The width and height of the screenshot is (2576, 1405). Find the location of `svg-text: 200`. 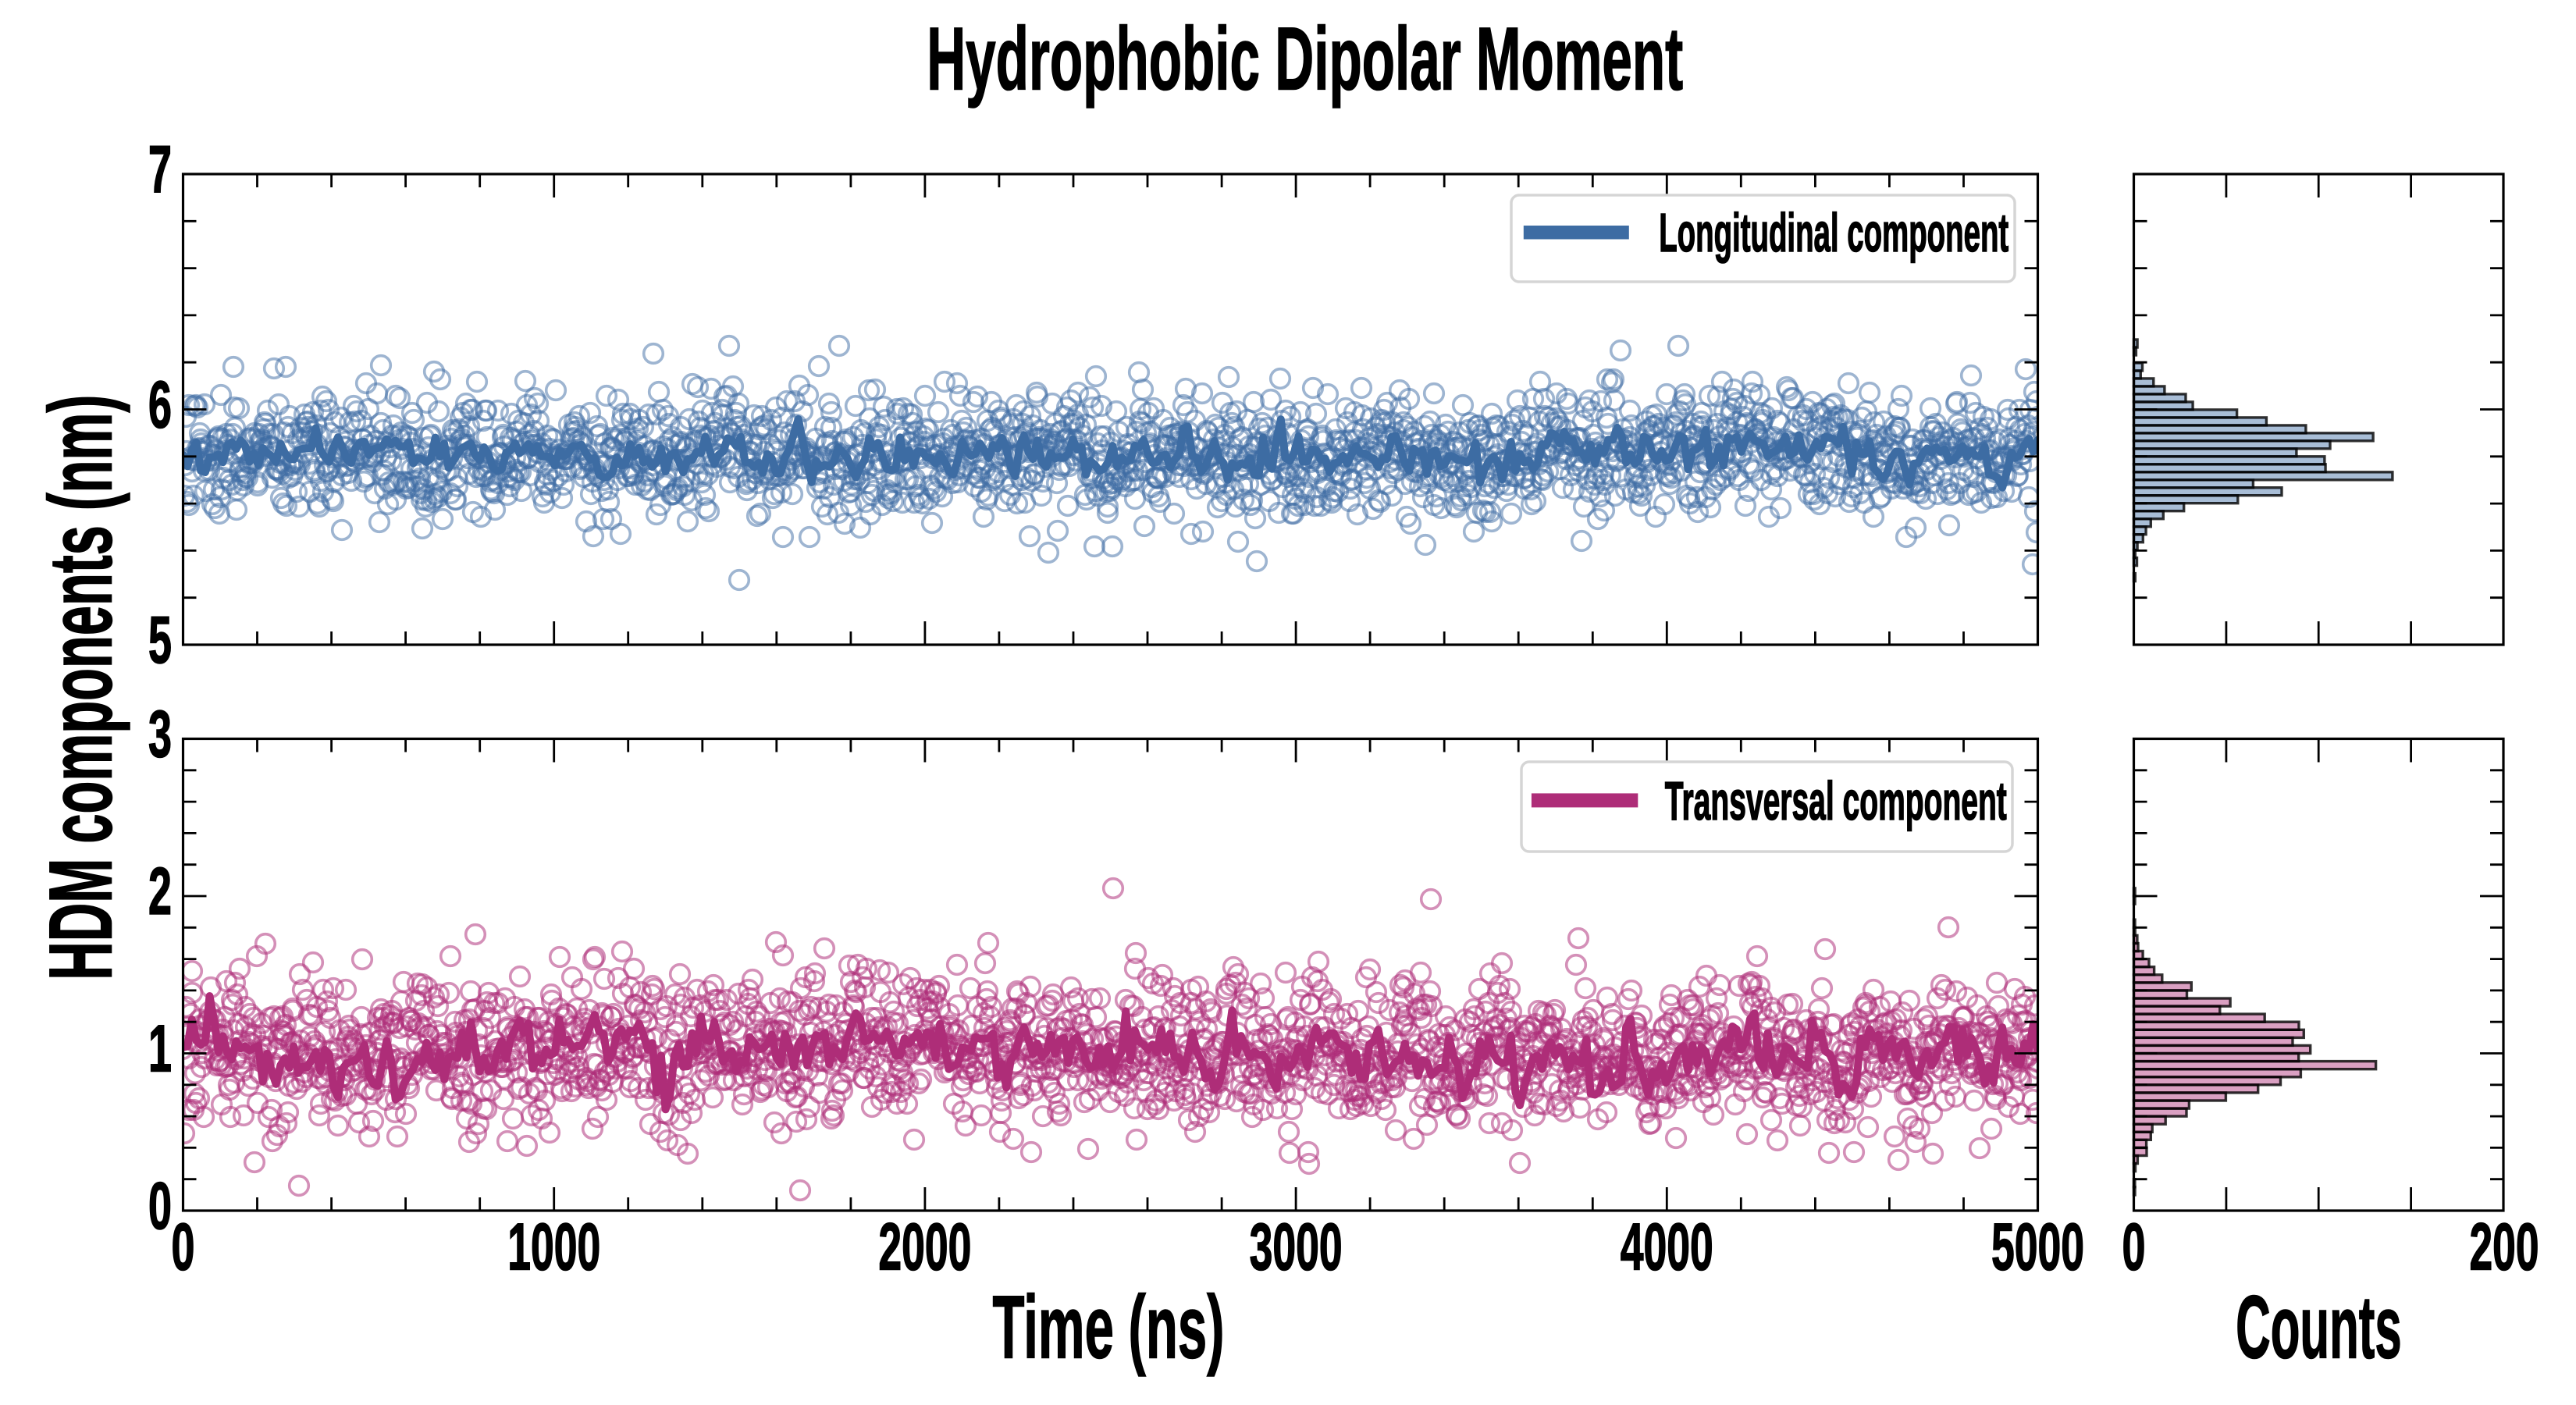

svg-text: 200 is located at coordinates (2504, 1247).